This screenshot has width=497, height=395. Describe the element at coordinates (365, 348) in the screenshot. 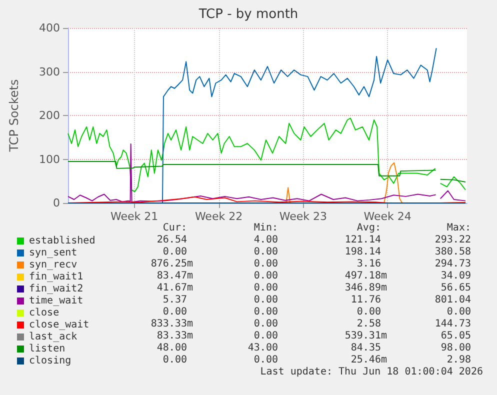

I see `text: 84.35` at that location.